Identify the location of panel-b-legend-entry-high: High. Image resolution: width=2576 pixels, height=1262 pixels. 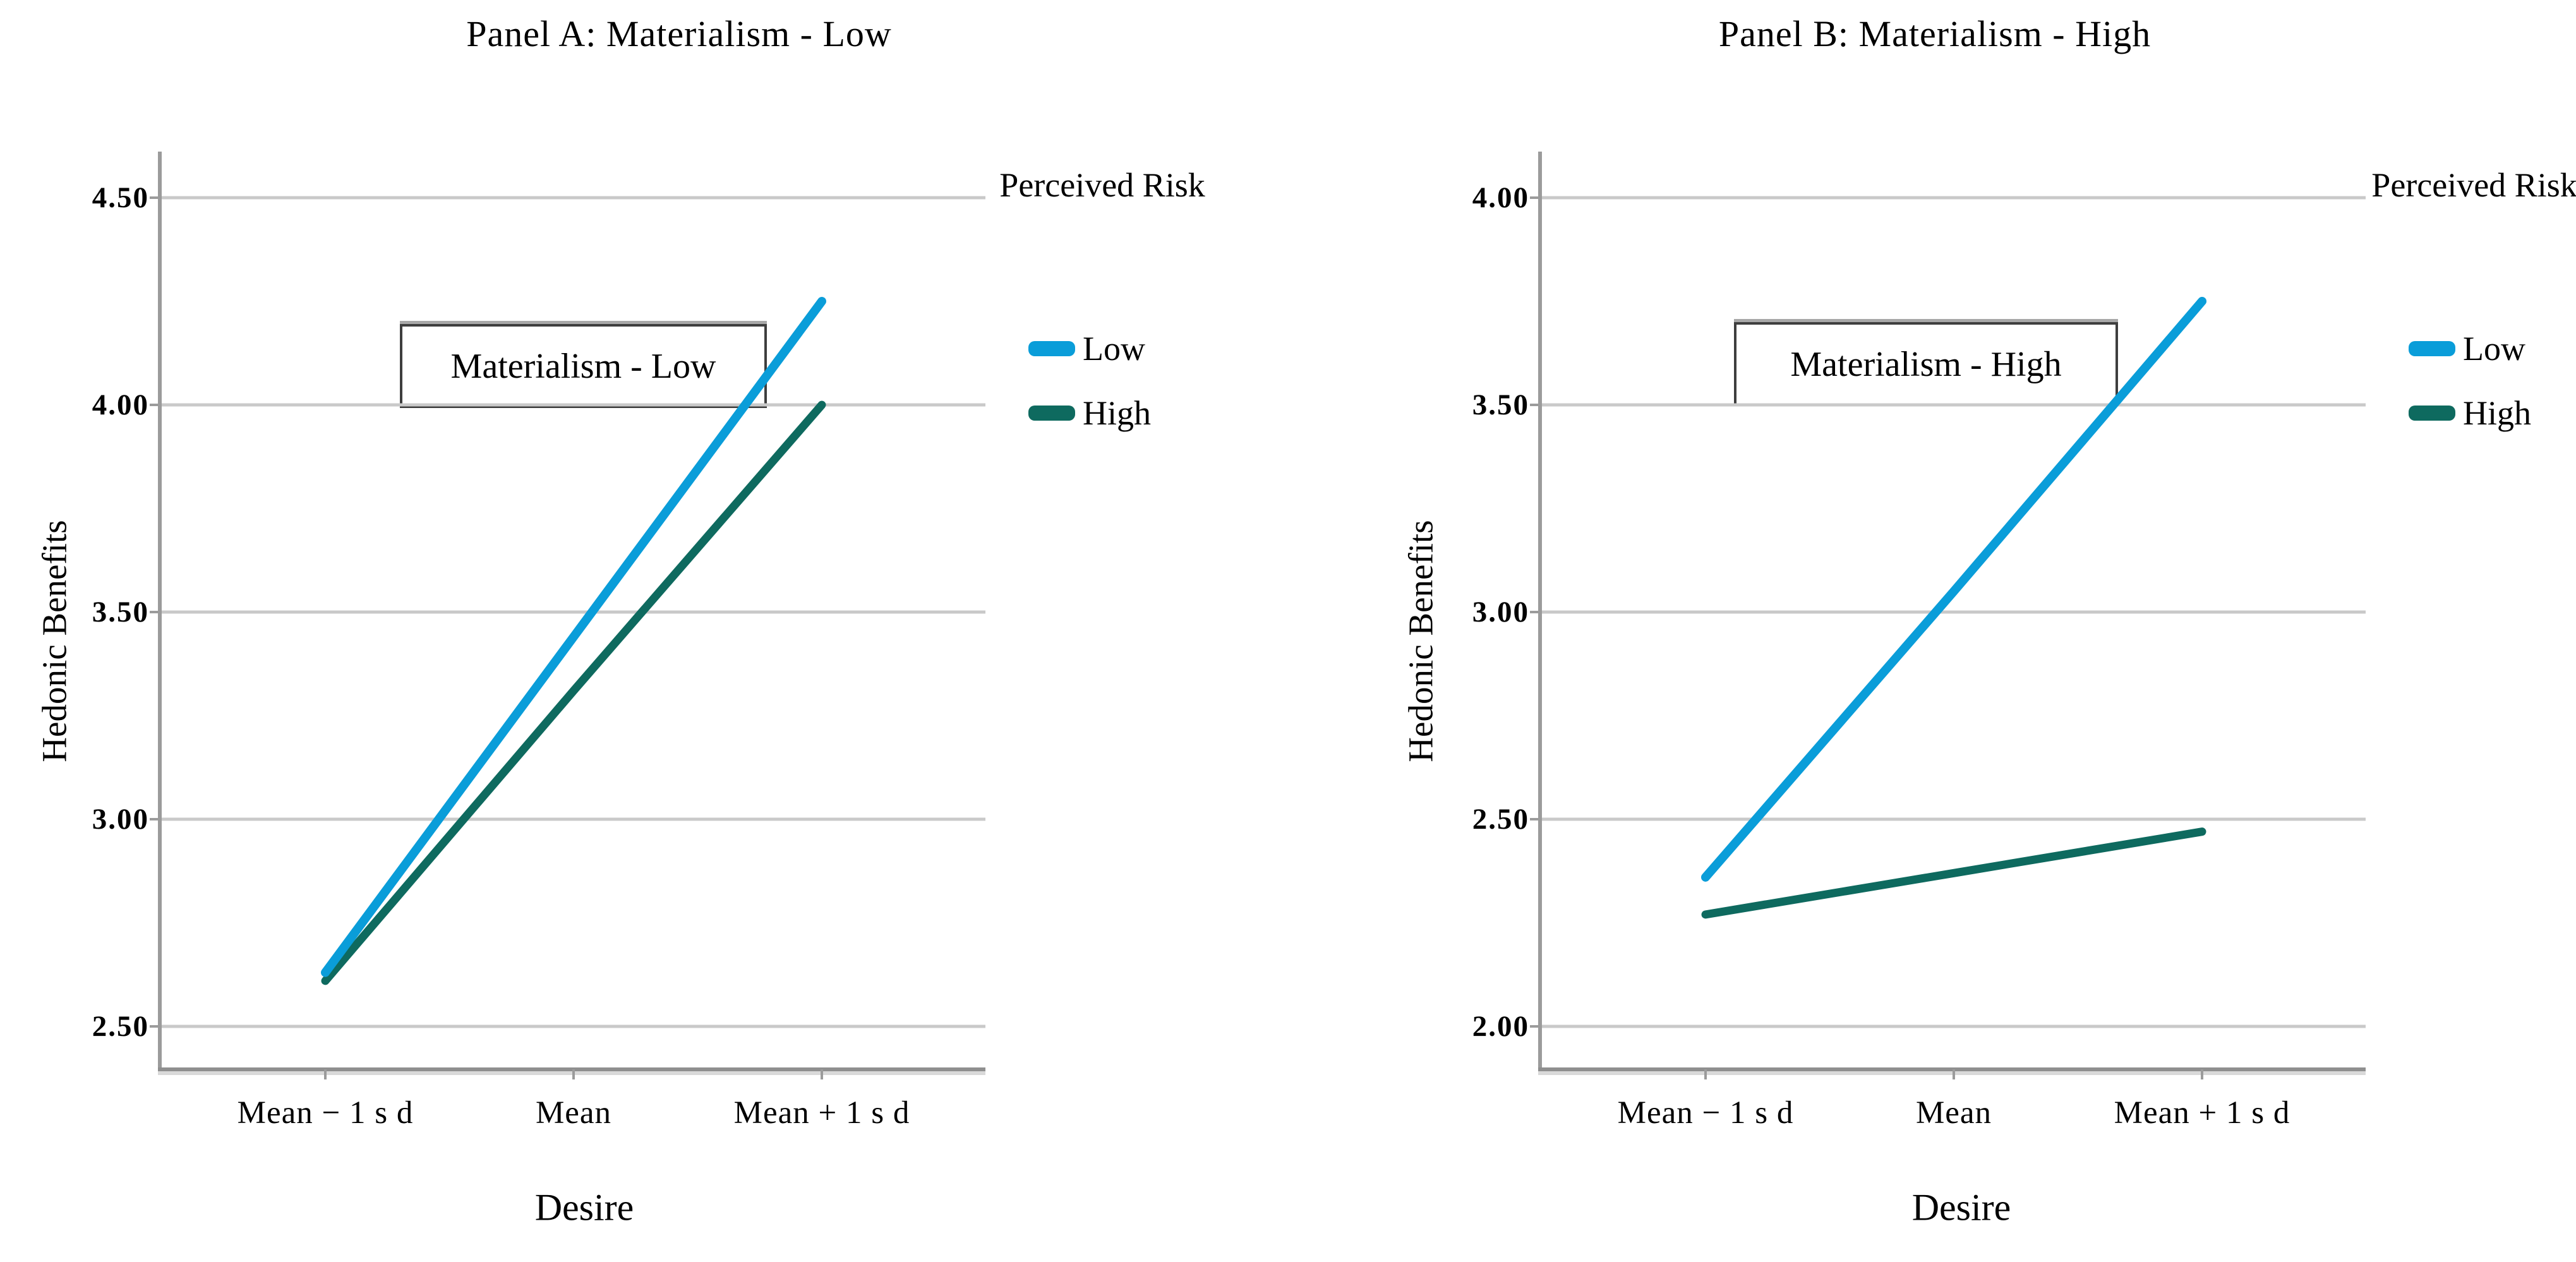
(2470, 413).